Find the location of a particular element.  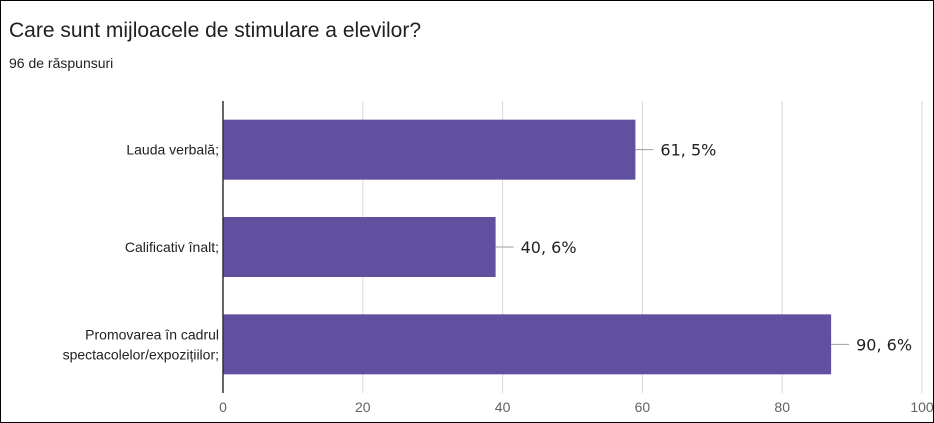

x-tick-label: 20 is located at coordinates (363, 407).